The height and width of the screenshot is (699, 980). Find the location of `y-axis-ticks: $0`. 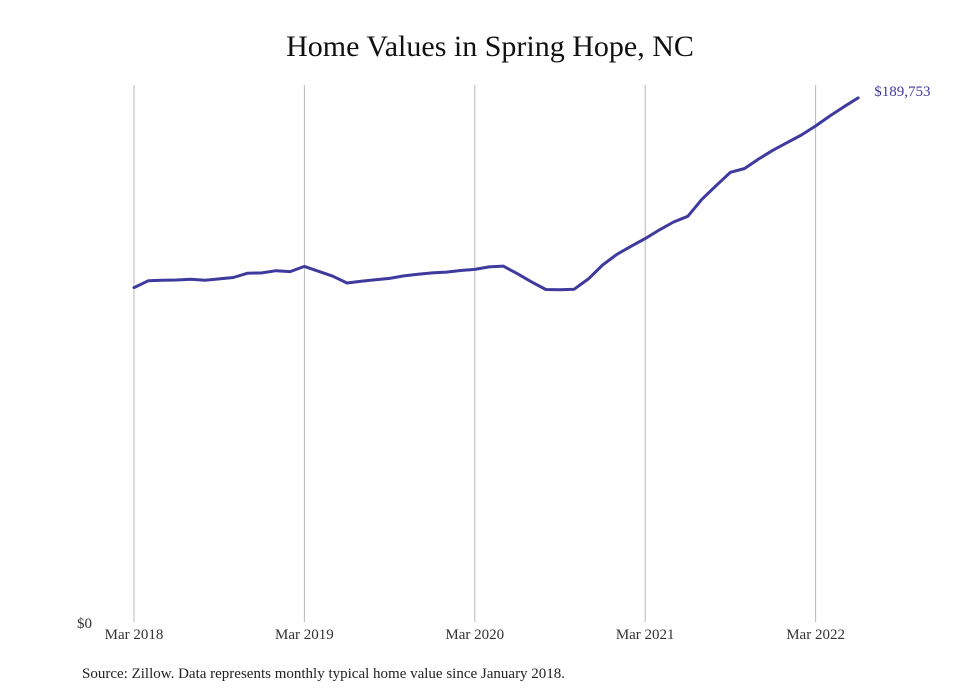

y-axis-ticks: $0 is located at coordinates (84, 624).